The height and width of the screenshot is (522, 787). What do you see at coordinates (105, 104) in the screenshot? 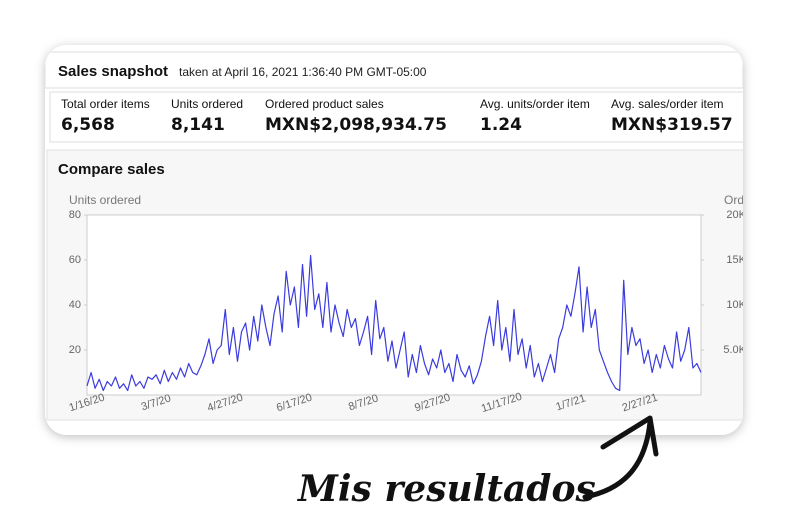
I see `metric-label: Total order items` at bounding box center [105, 104].